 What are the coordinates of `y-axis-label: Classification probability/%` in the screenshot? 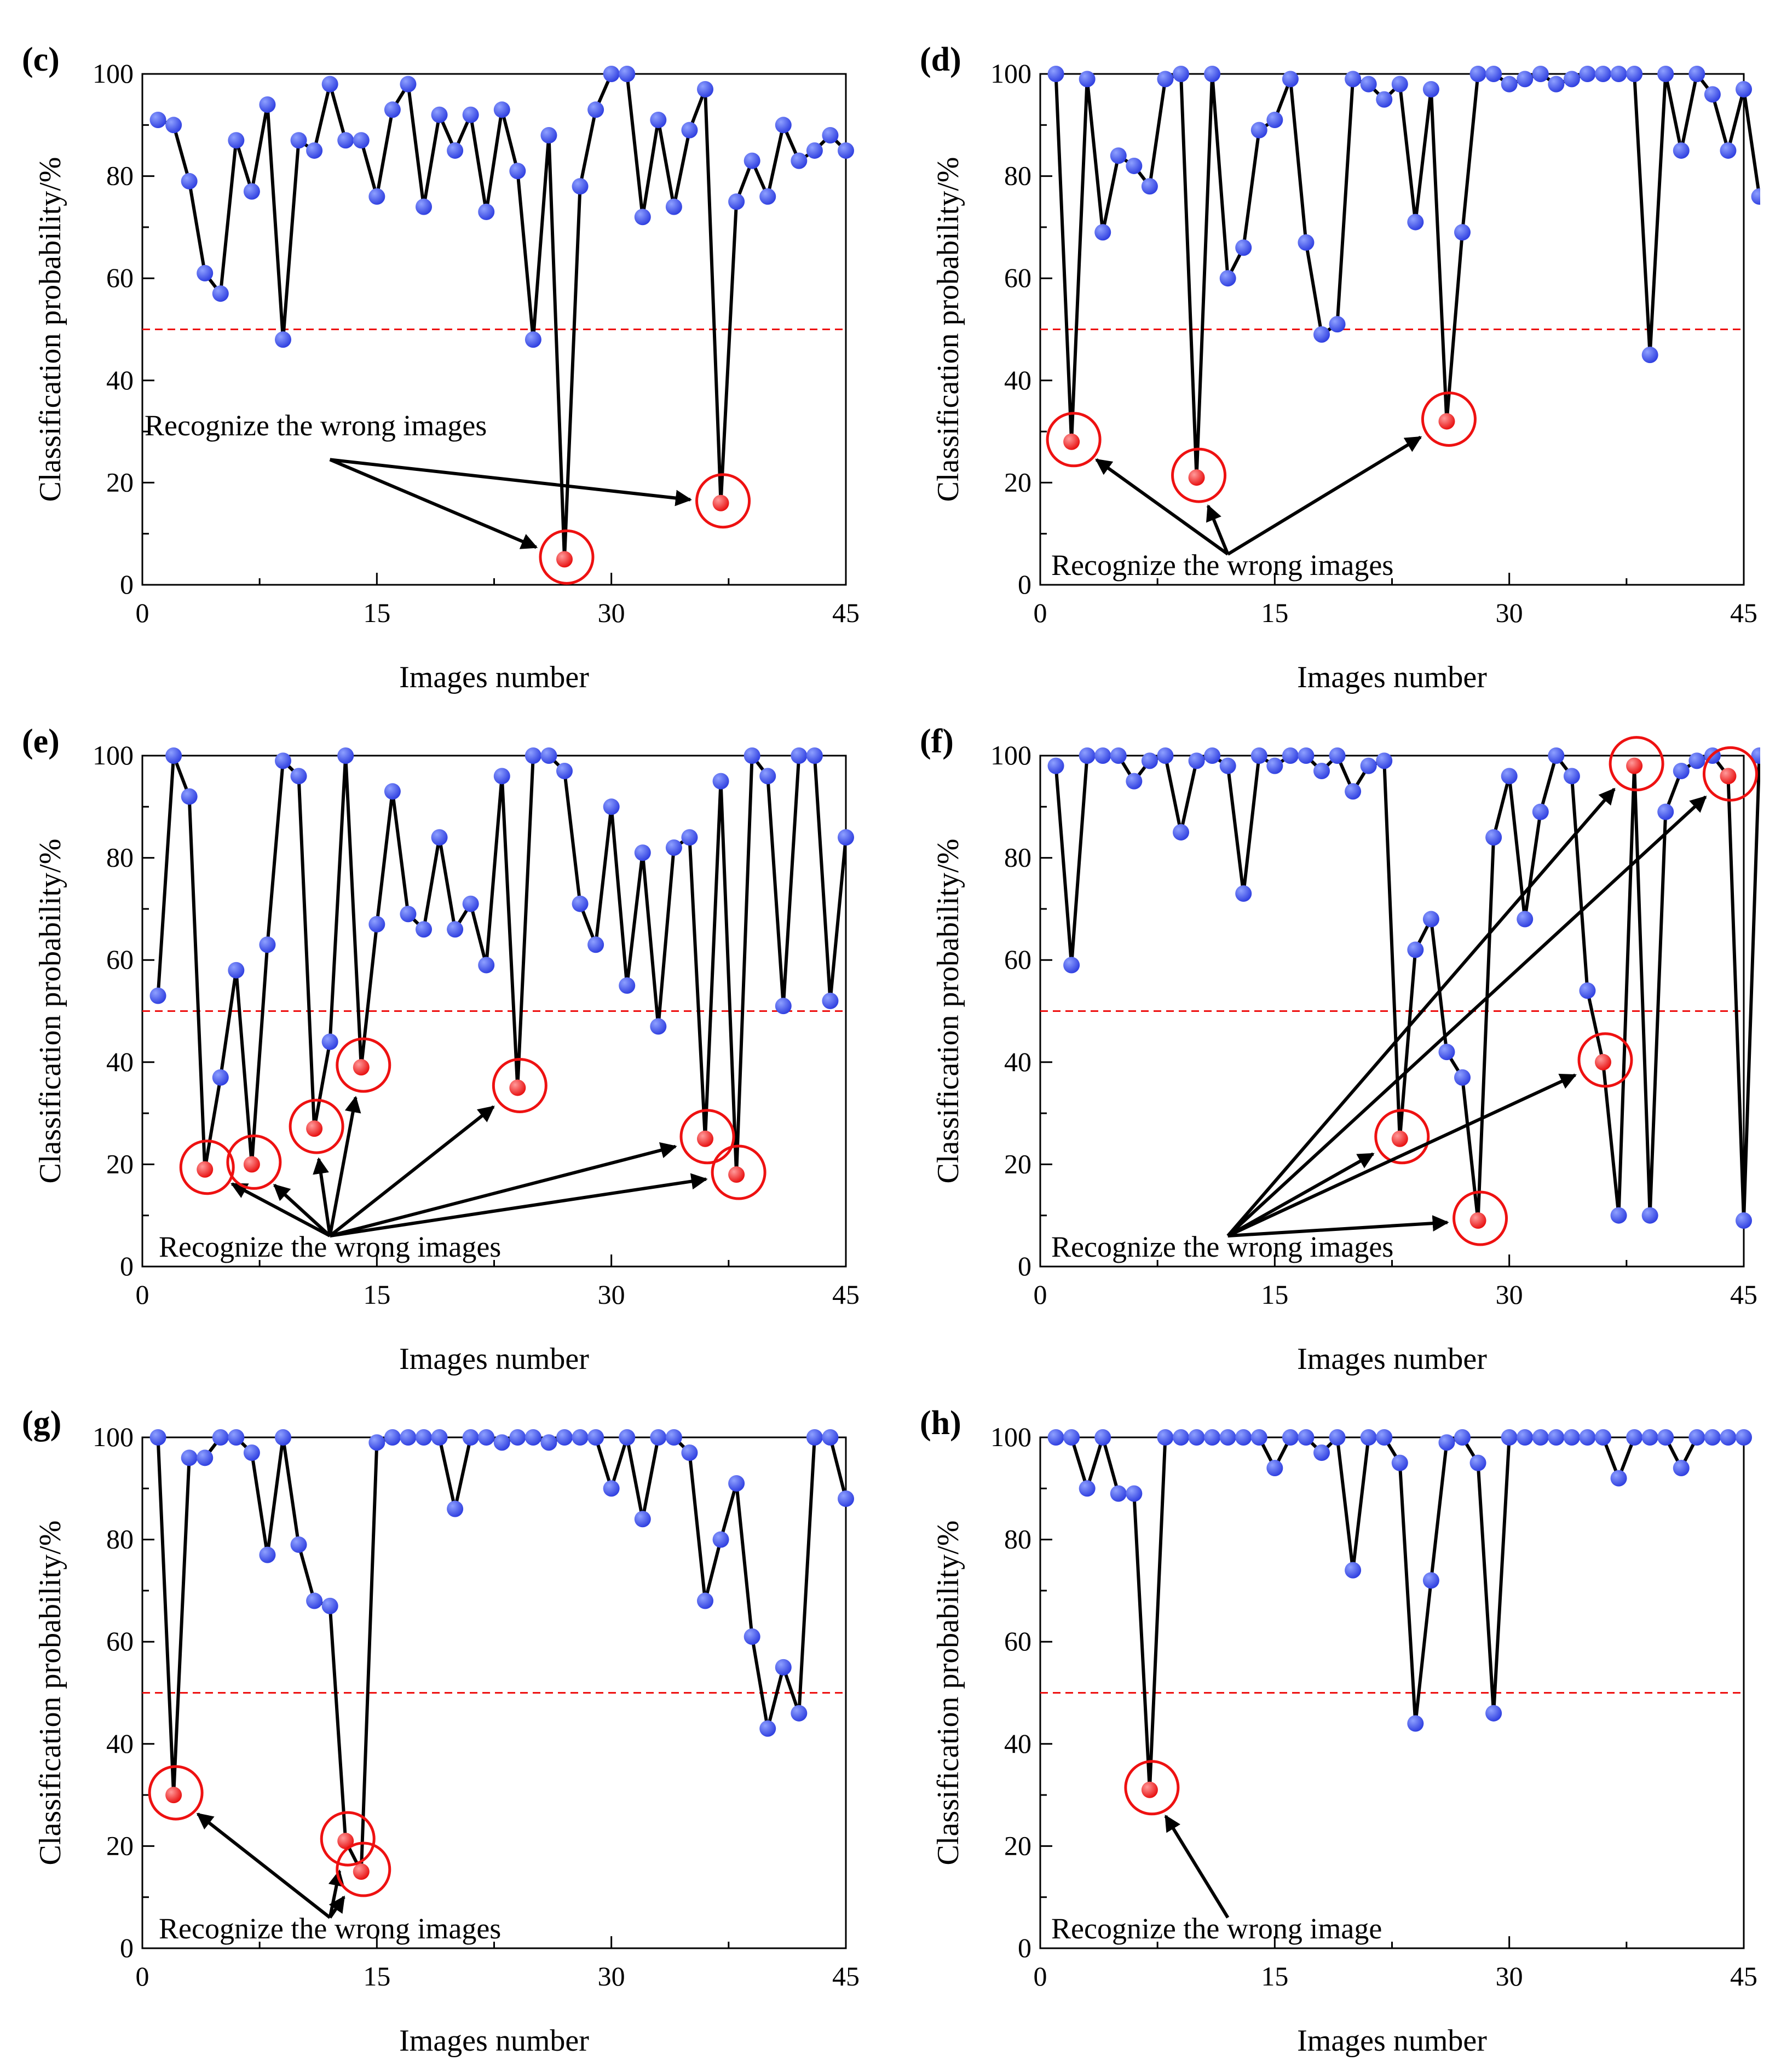 It's located at (50, 1693).